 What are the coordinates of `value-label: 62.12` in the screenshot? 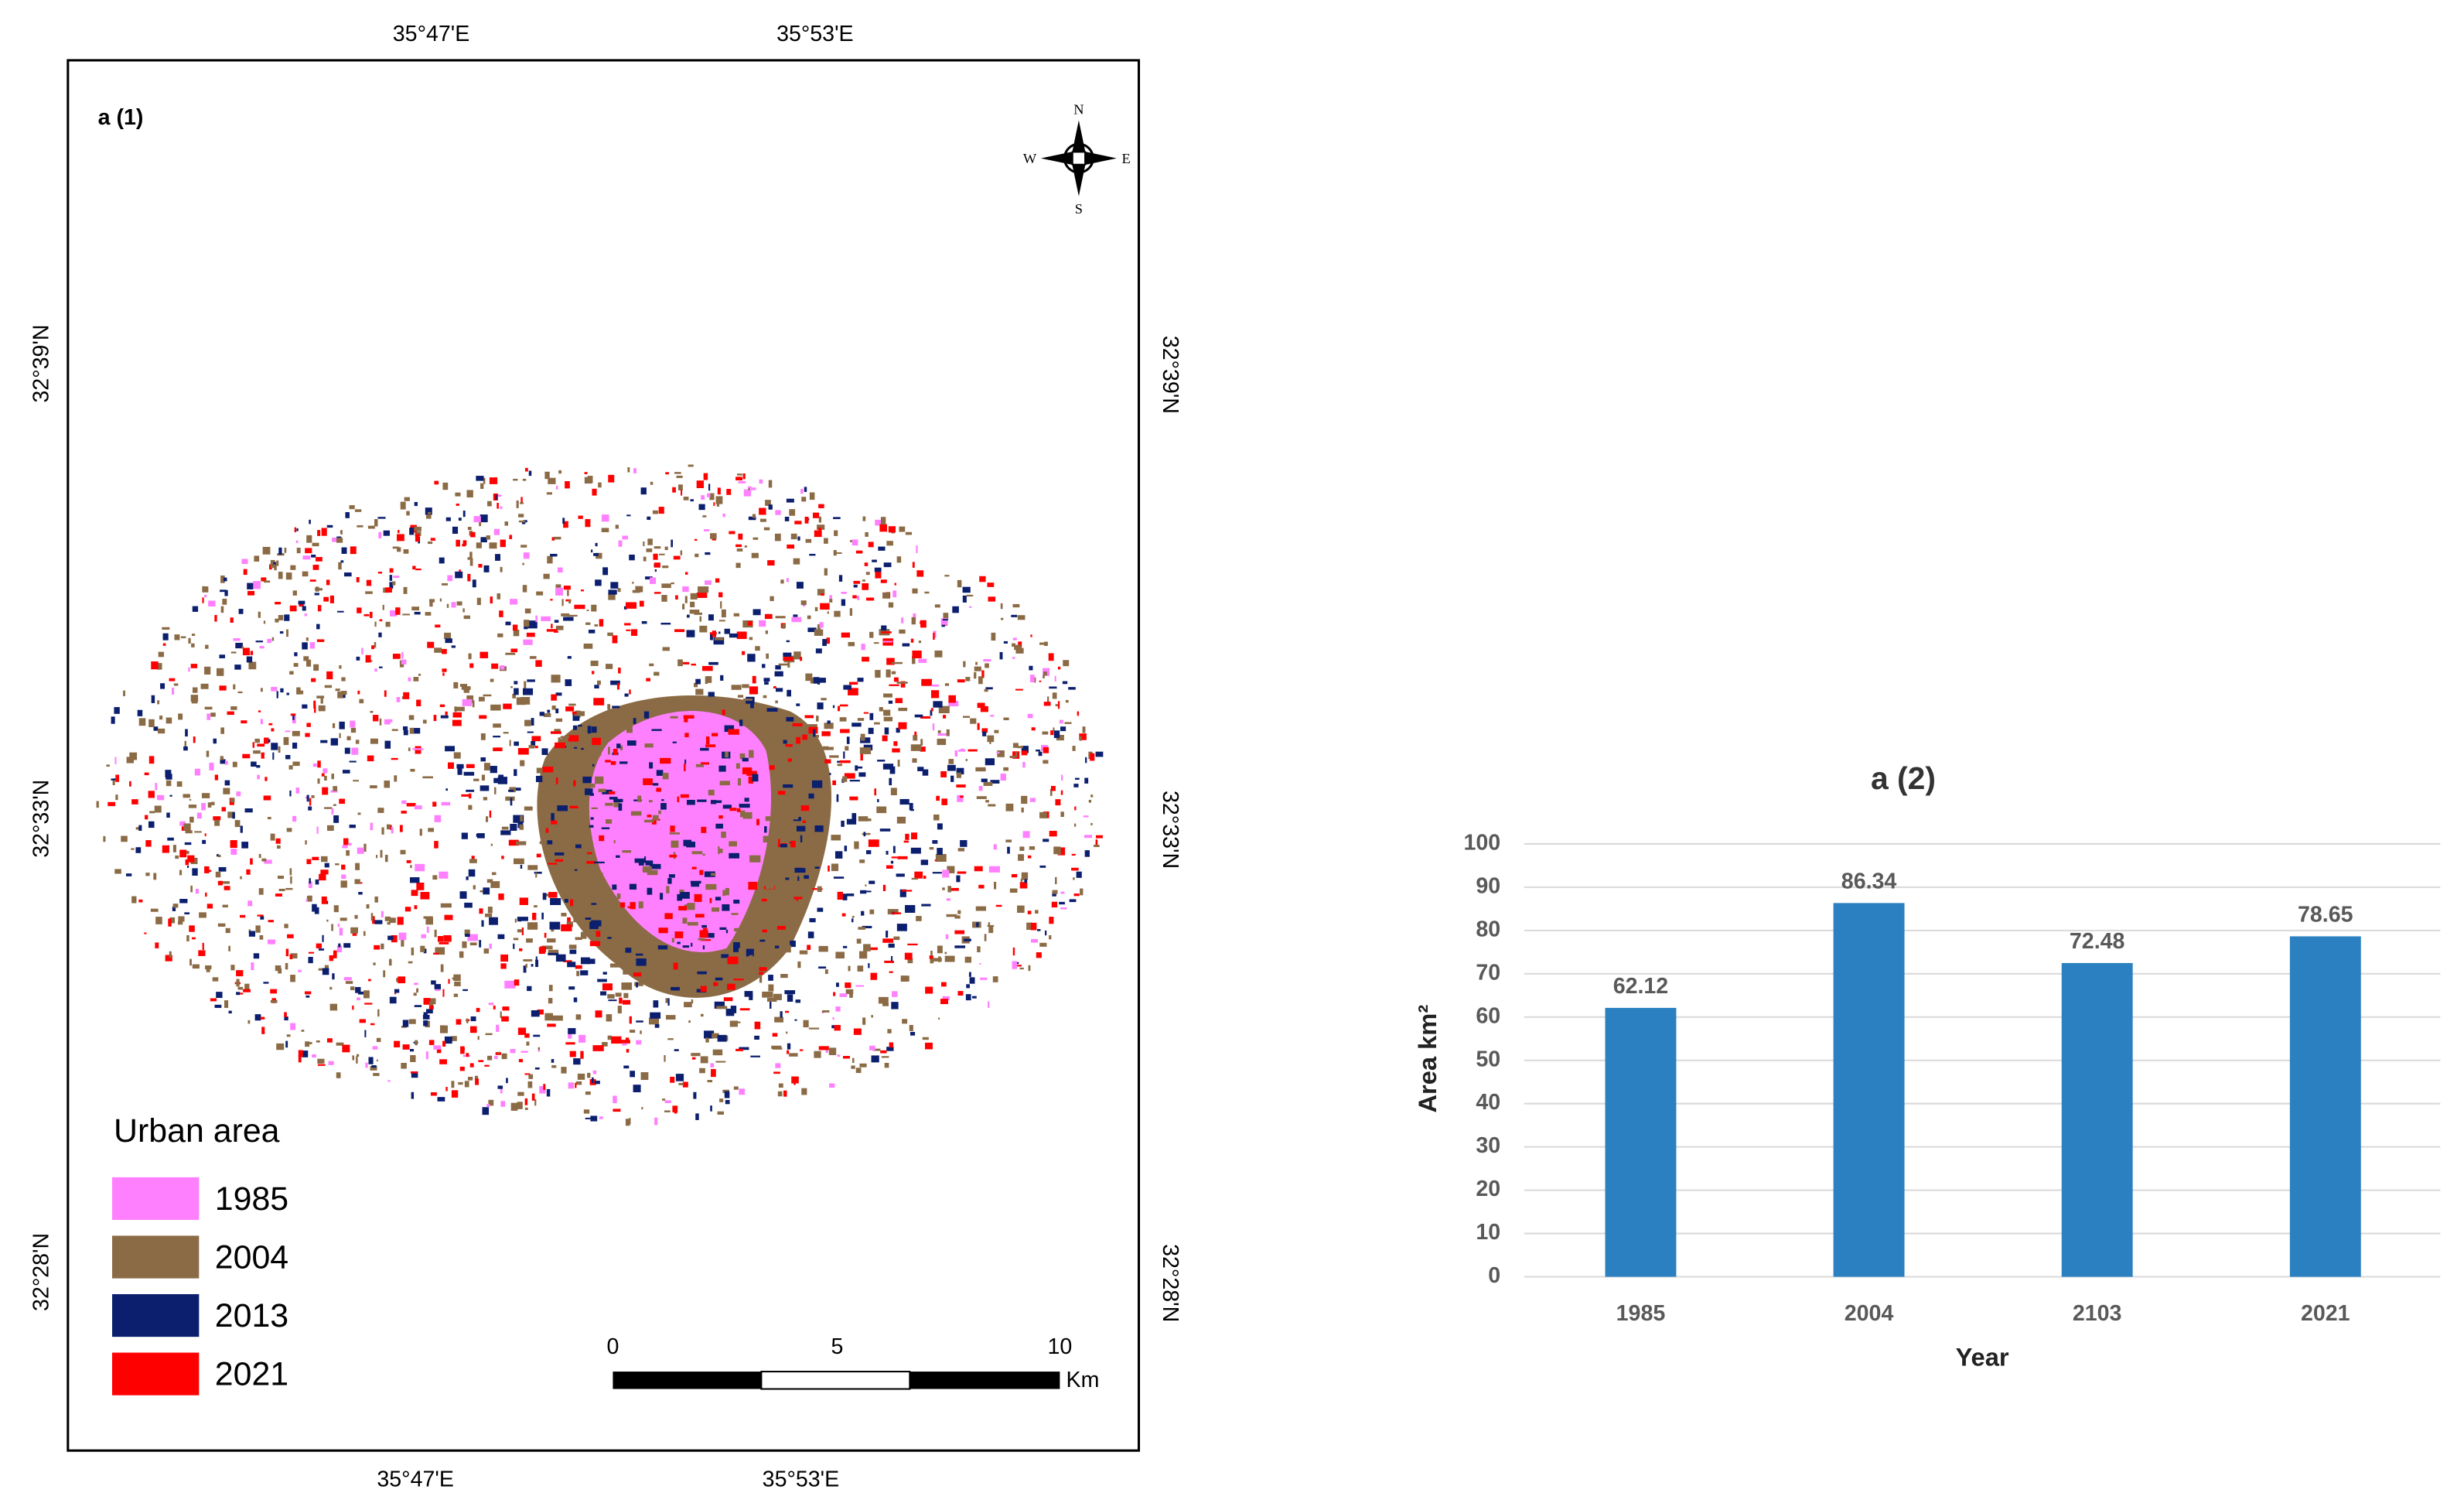 It's located at (1641, 986).